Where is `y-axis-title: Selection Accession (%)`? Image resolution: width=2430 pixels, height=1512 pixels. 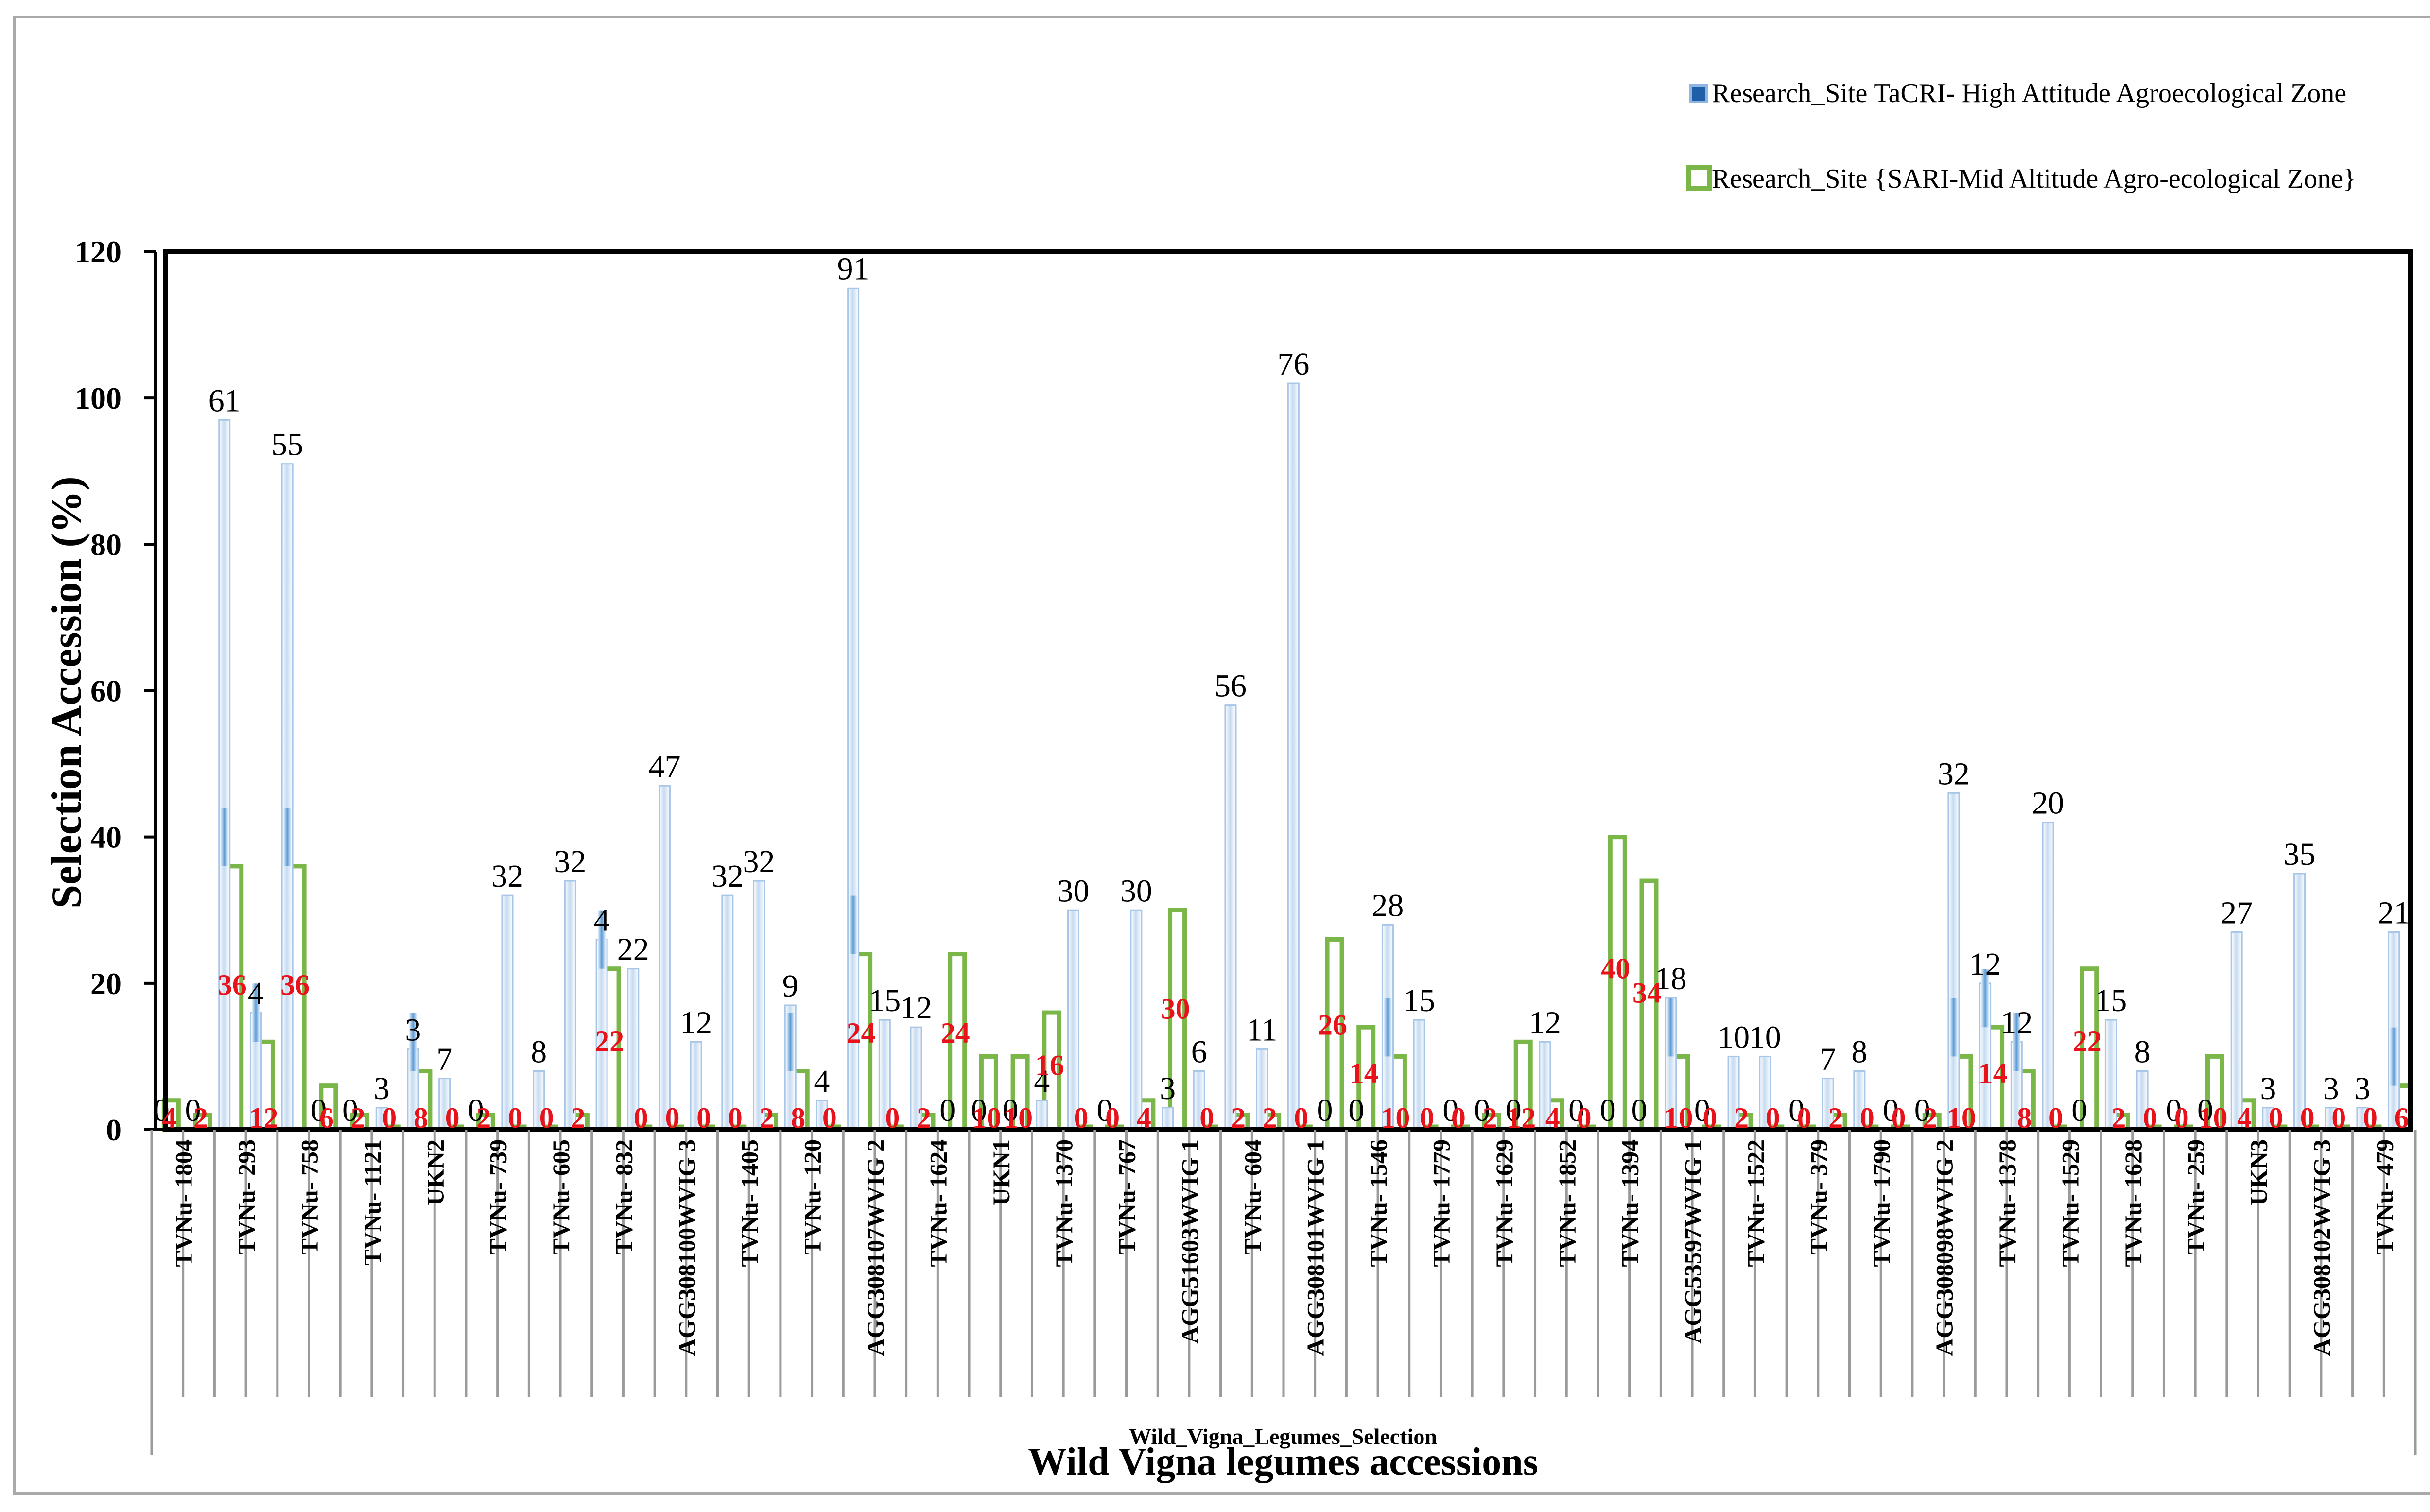
y-axis-title: Selection Accession (%) is located at coordinates (66, 692).